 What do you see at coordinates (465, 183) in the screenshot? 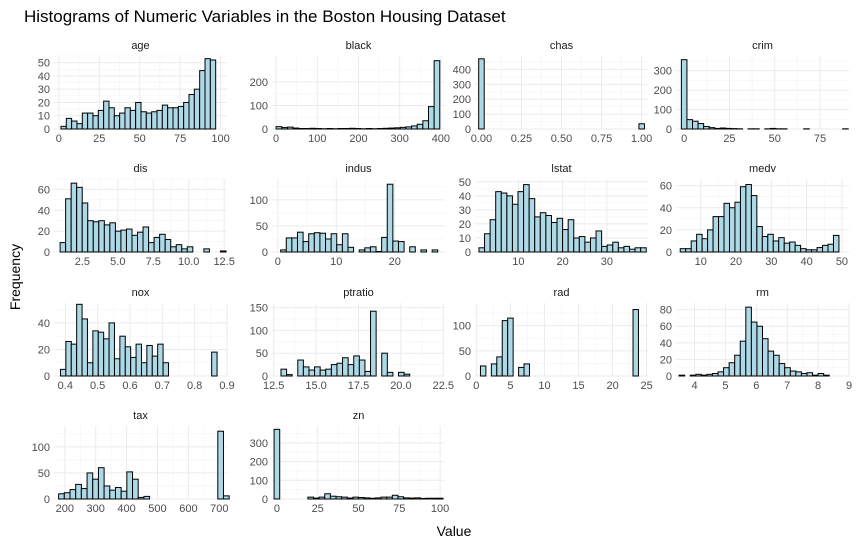
I see `y-tick-label: 50` at bounding box center [465, 183].